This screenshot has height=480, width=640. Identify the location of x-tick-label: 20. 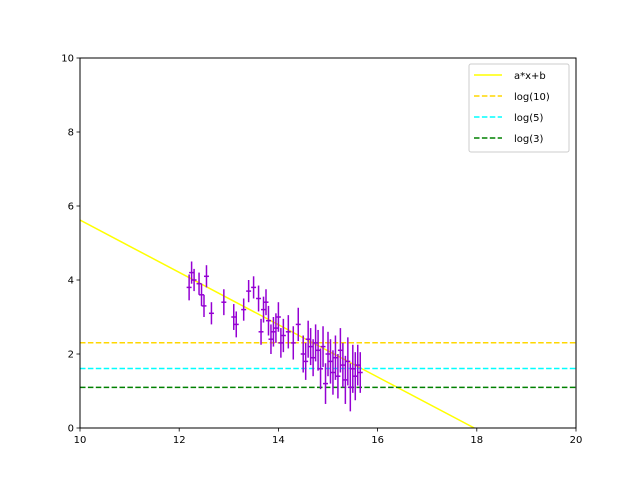
(576, 440).